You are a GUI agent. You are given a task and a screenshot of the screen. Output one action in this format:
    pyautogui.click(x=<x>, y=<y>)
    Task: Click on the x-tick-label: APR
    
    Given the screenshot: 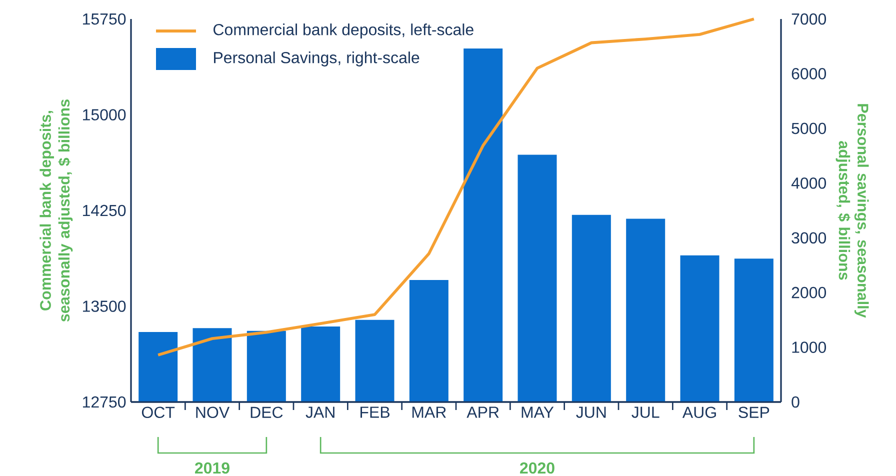 What is the action you would take?
    pyautogui.click(x=482, y=412)
    